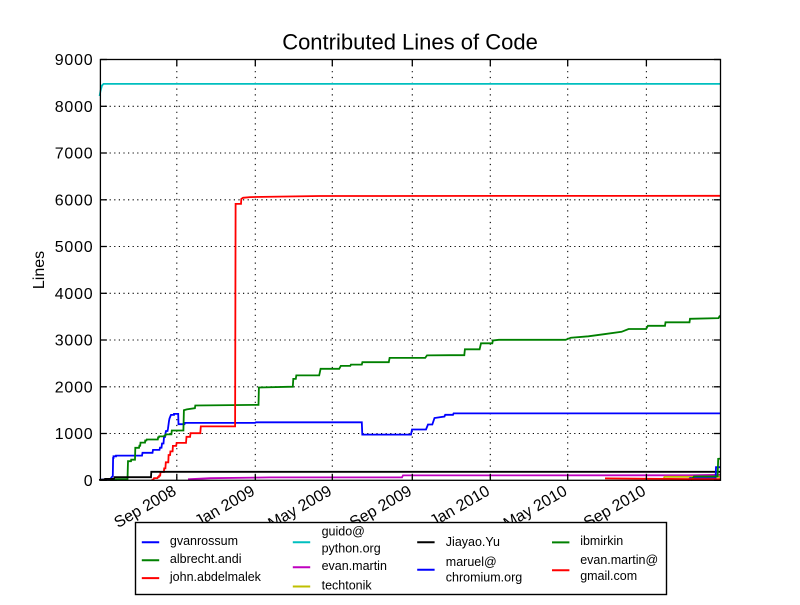  Describe the element at coordinates (74, 200) in the screenshot. I see `svg-text: 6000` at that location.